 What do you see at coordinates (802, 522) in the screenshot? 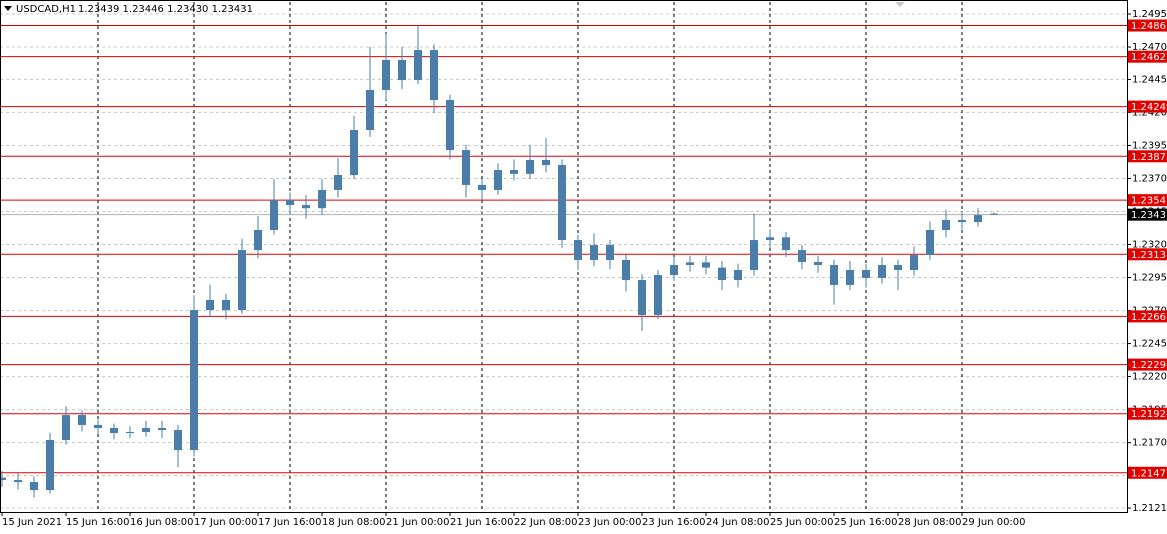
I see `x-tick-label: 25 Jun 00:00` at bounding box center [802, 522].